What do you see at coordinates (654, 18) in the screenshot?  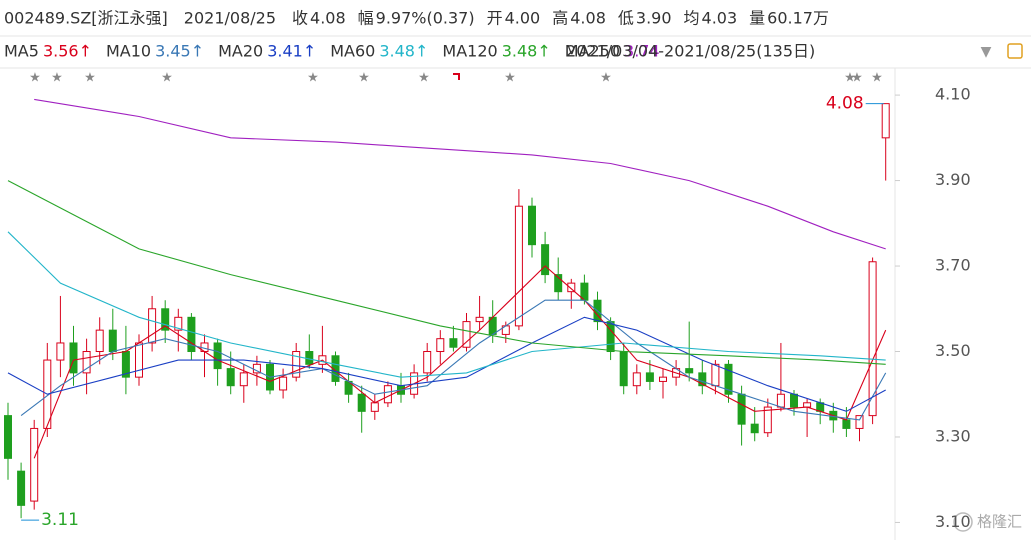 I see `header-value: 3.90` at bounding box center [654, 18].